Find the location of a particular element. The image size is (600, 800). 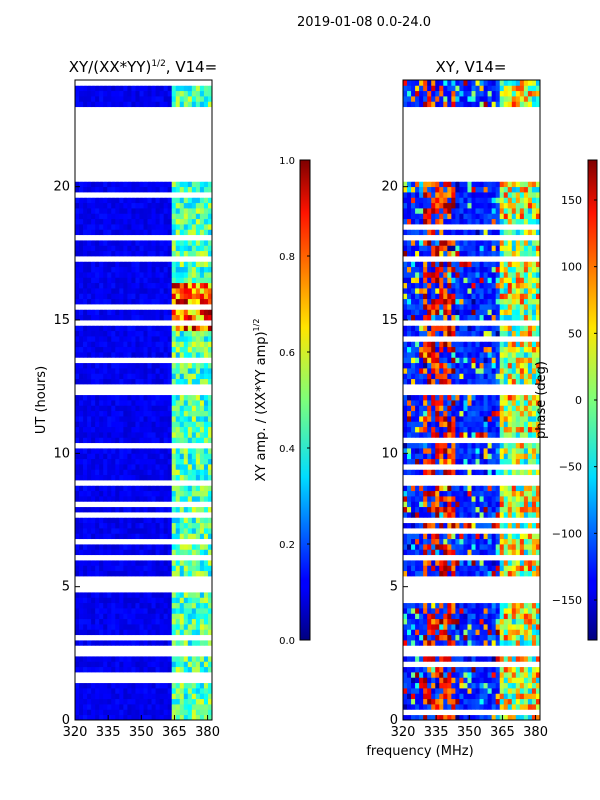

colorbar-tick-label: 0.4 is located at coordinates (287, 449).